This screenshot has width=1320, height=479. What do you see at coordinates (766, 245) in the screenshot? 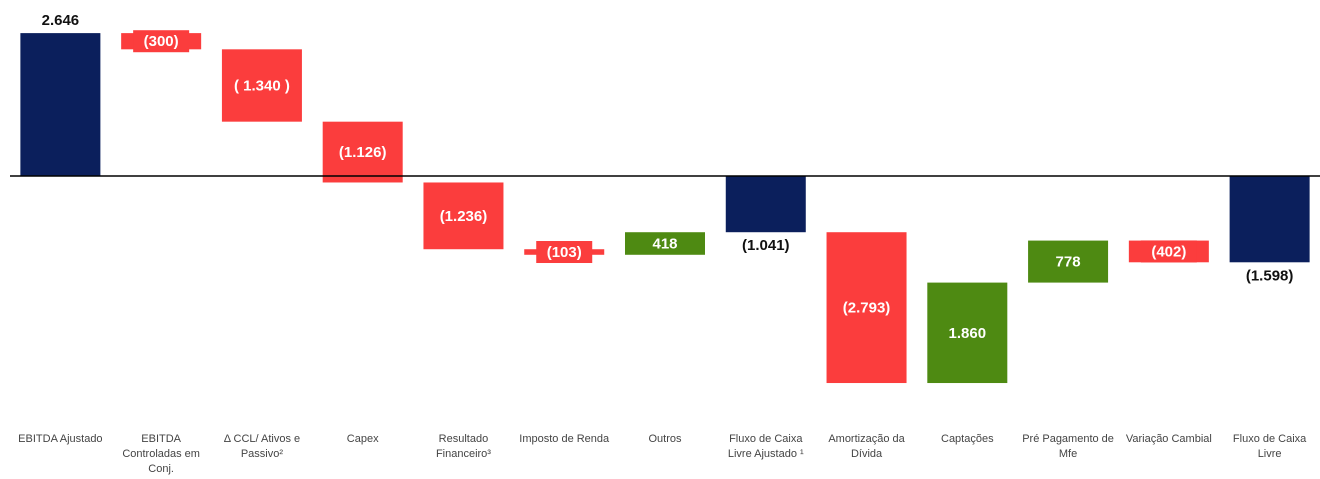
I see `value-label: (1.041)` at bounding box center [766, 245].